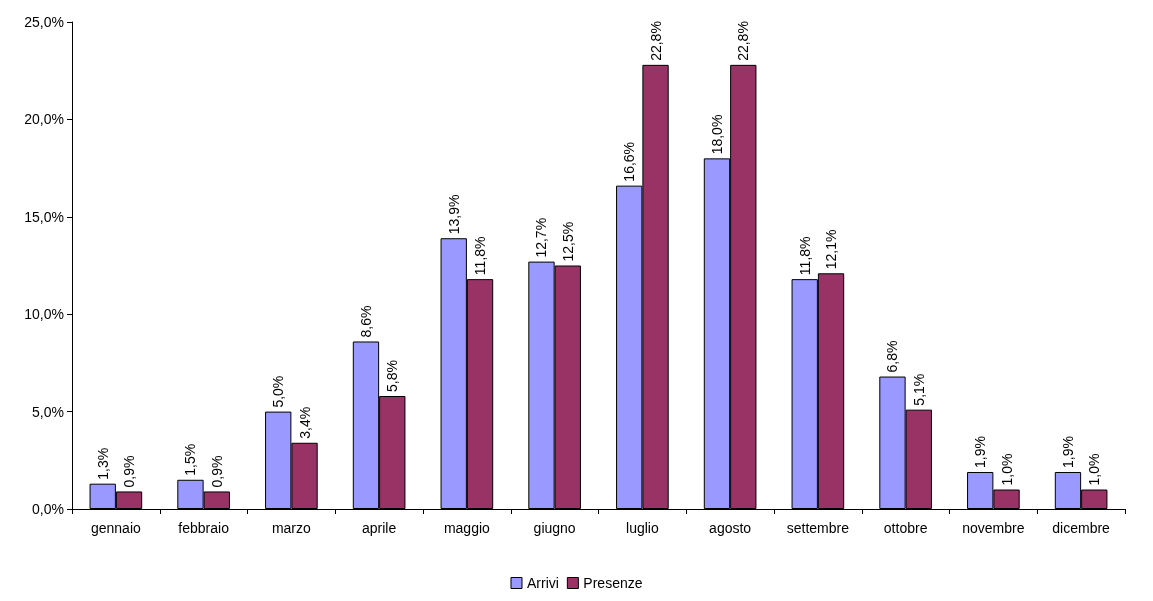 The width and height of the screenshot is (1153, 601). Describe the element at coordinates (278, 391) in the screenshot. I see `data-label: 5,0%` at that location.